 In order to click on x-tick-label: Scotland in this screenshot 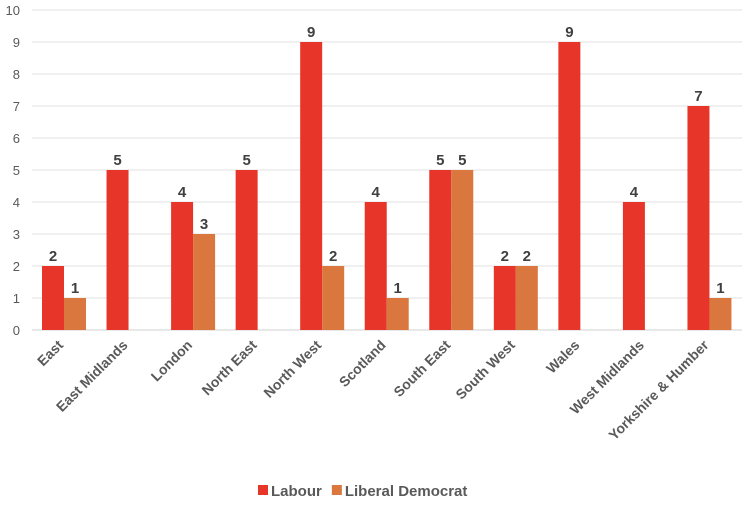, I will do `click(362, 363)`.